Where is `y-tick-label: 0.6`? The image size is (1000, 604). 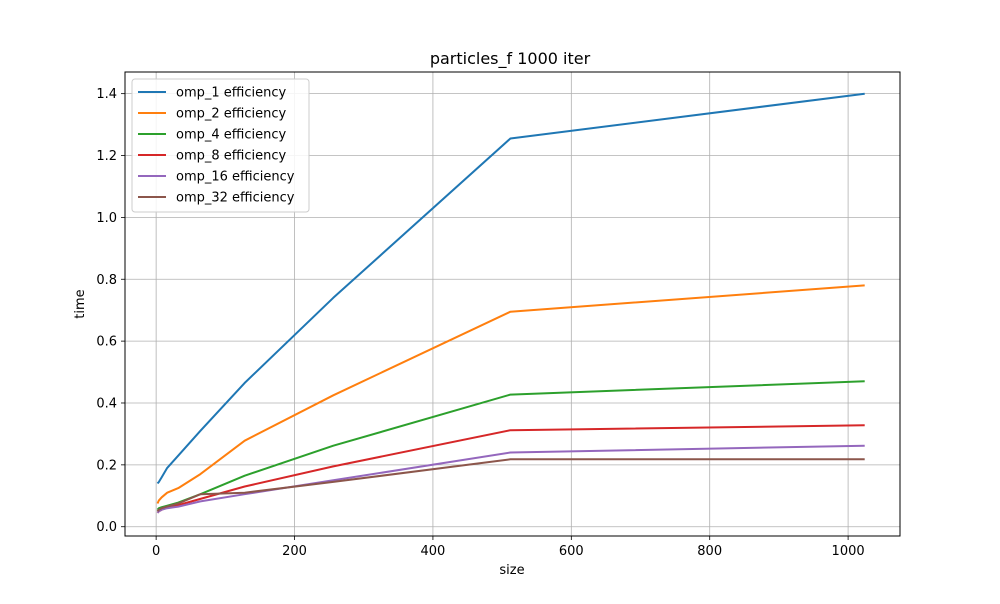 y-tick-label: 0.6 is located at coordinates (106, 342).